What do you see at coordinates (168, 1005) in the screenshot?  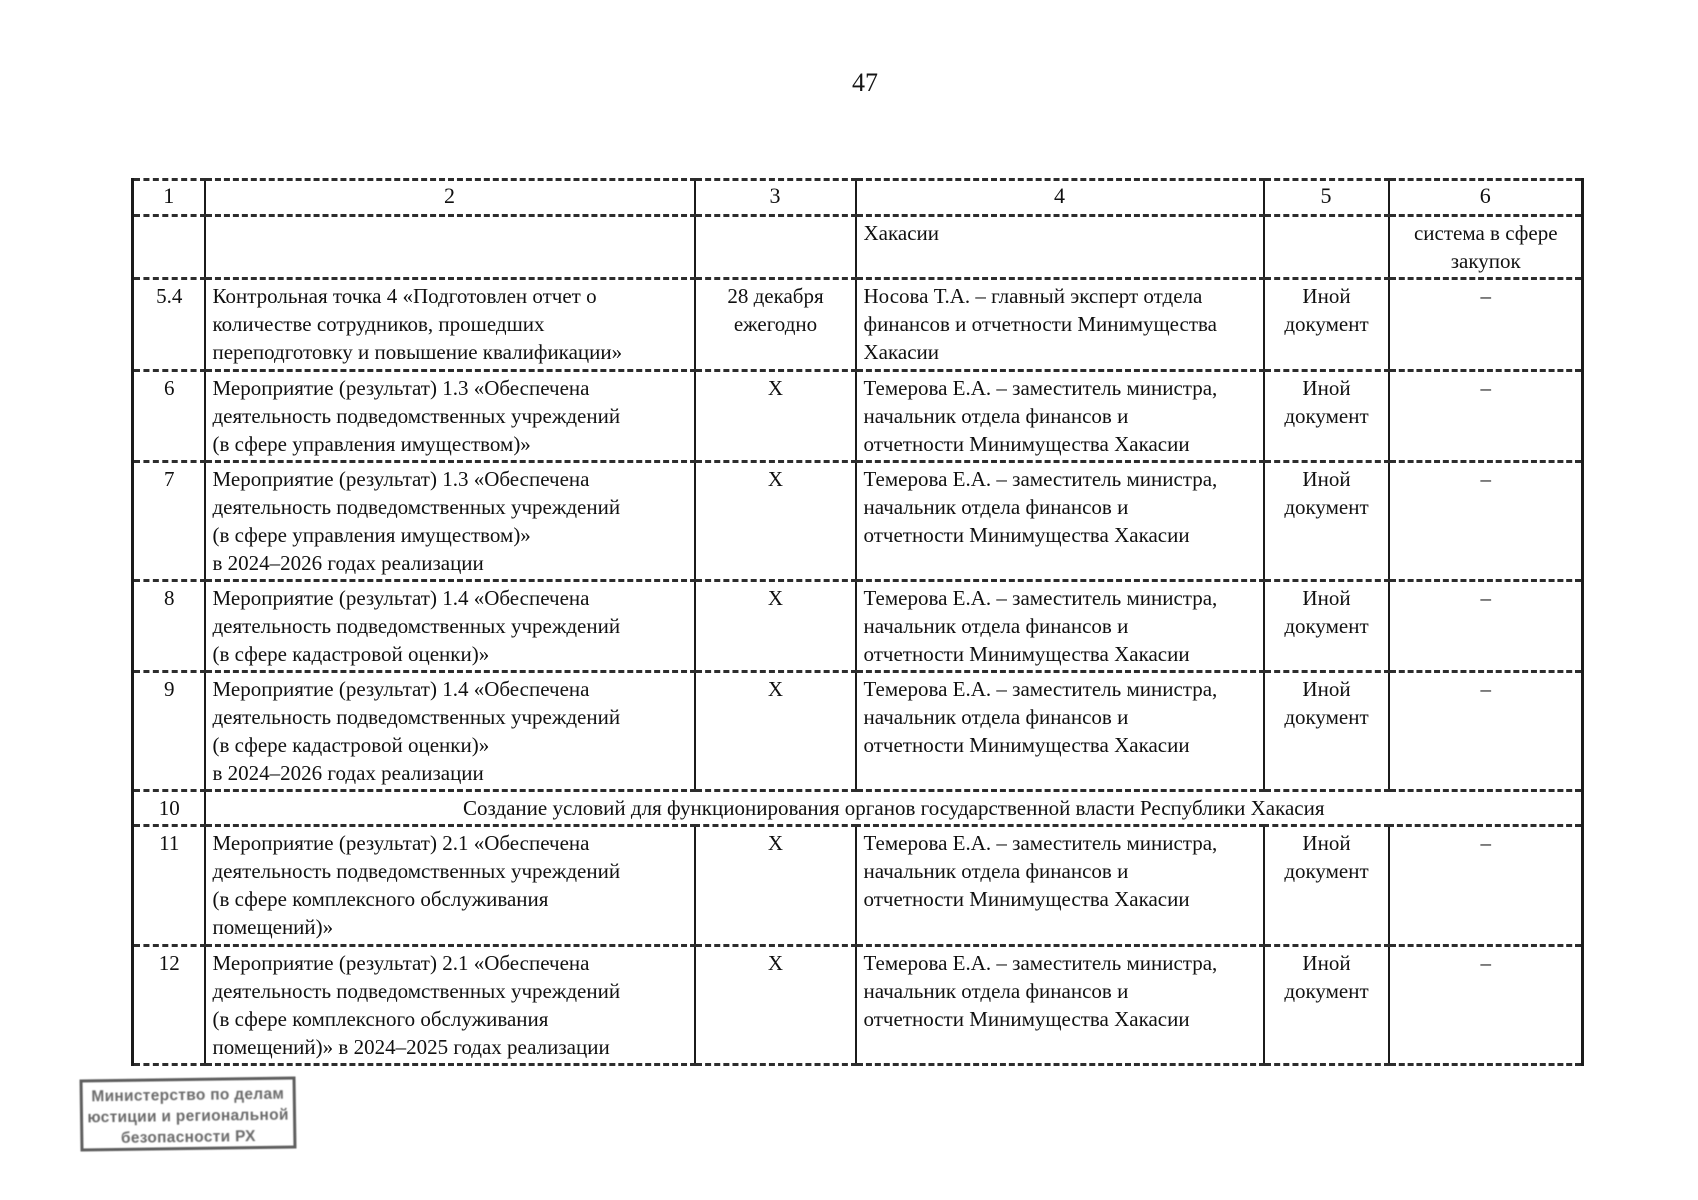 I see `row-12-number: 12` at bounding box center [168, 1005].